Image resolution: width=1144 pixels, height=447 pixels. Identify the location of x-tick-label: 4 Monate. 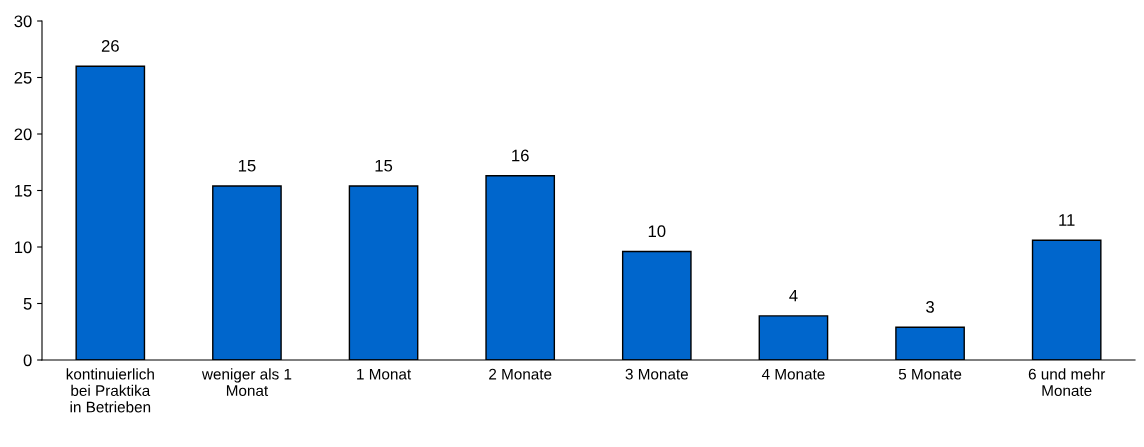
(793, 374).